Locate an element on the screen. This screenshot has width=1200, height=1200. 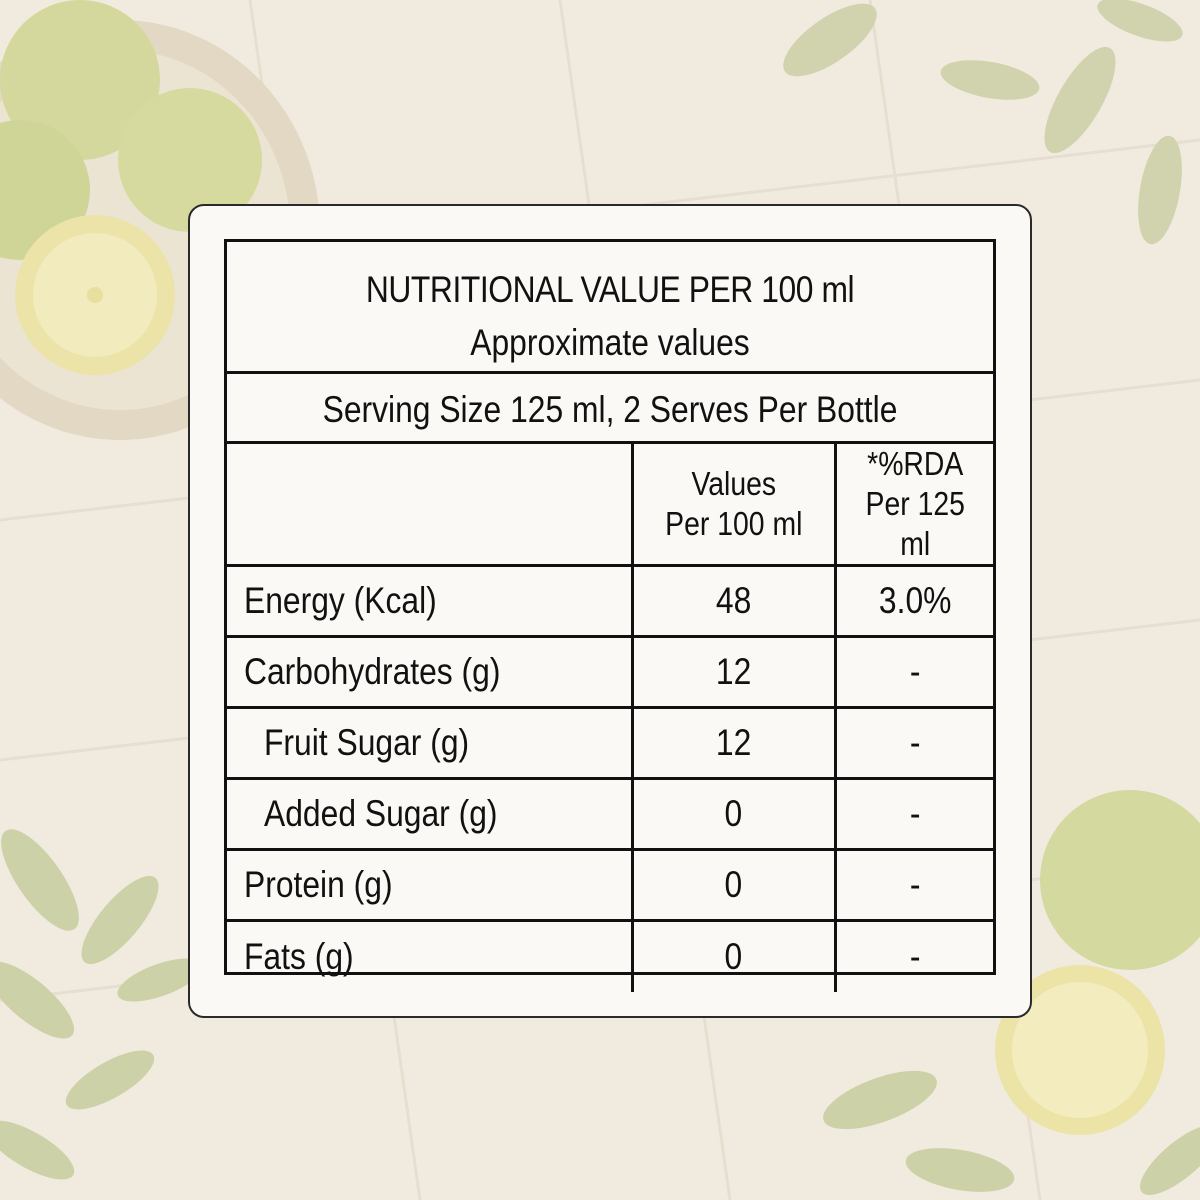
table-header-row: Values Per 100 ml *%RDA Per 125 ml is located at coordinates (610, 505).